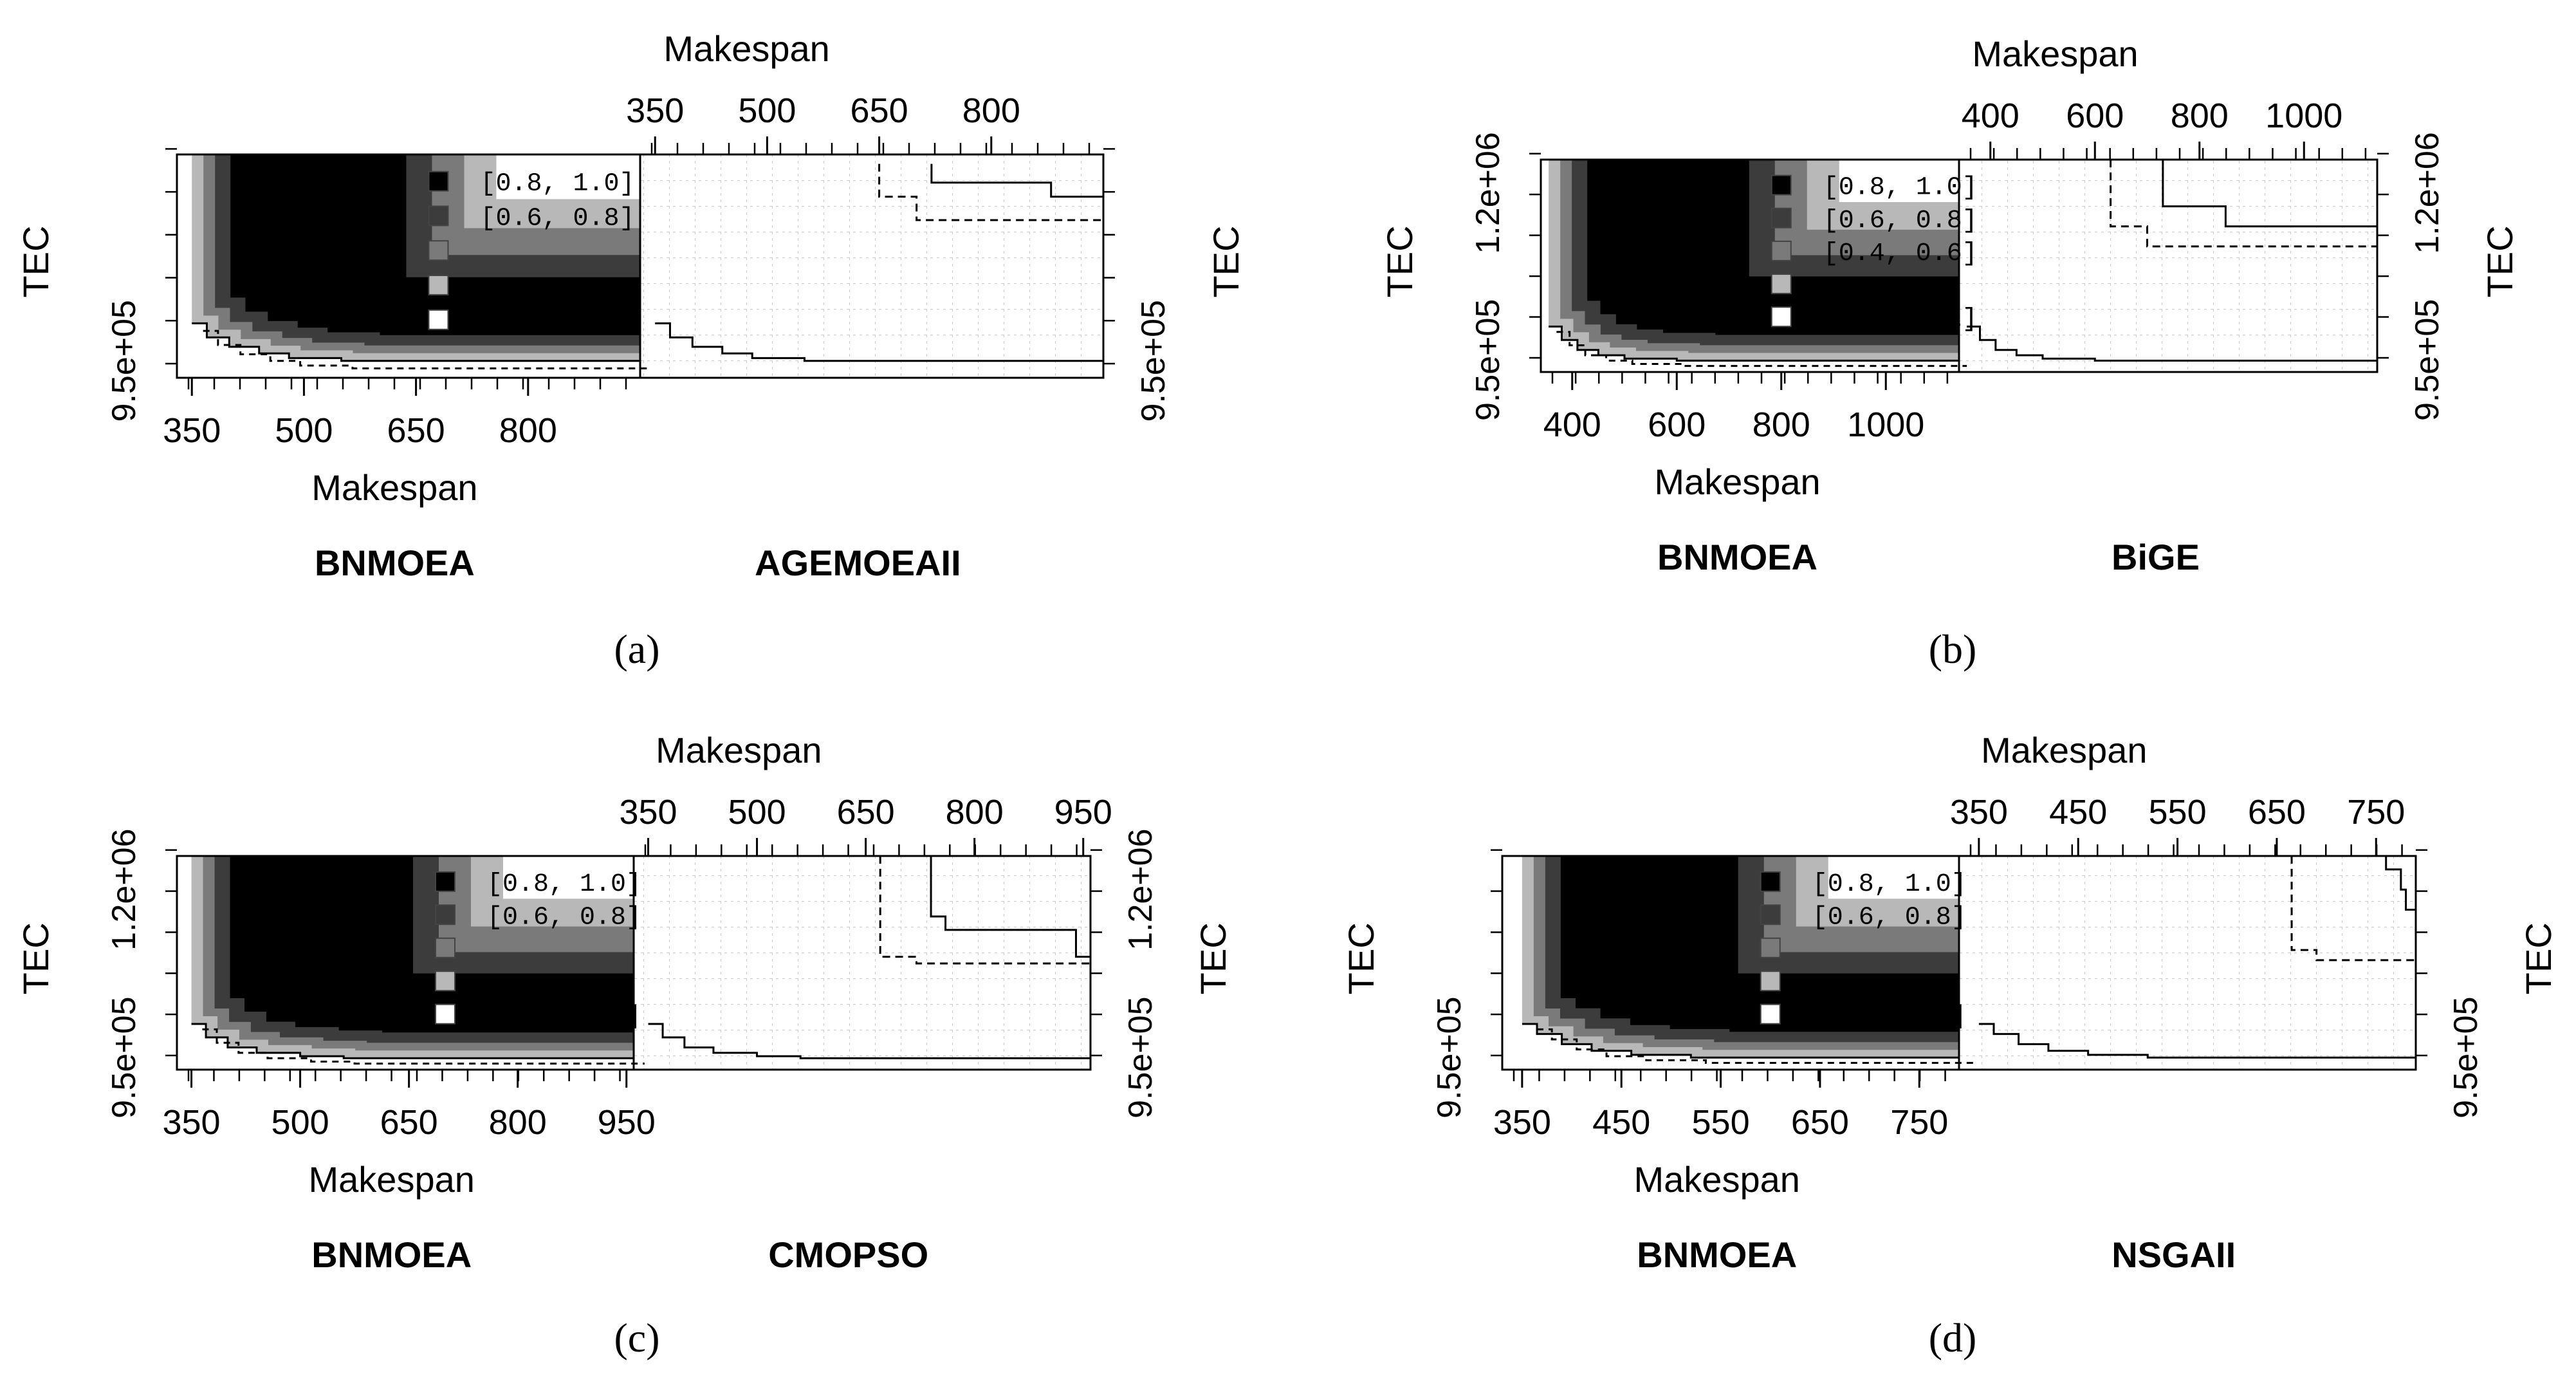  Describe the element at coordinates (1677, 424) in the screenshot. I see `x-tick-label-bottom: 600` at that location.